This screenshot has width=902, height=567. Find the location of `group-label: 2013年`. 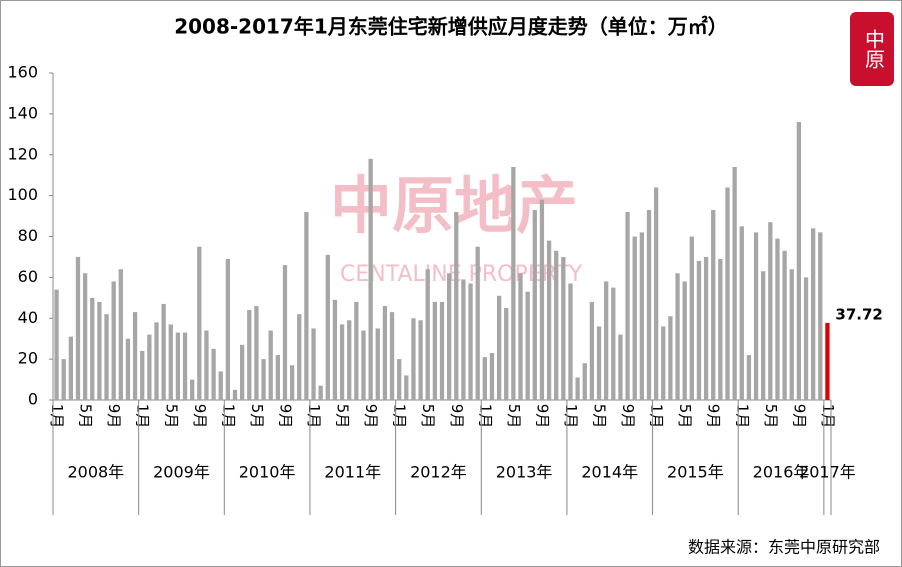

group-label: 2013年 is located at coordinates (524, 472).